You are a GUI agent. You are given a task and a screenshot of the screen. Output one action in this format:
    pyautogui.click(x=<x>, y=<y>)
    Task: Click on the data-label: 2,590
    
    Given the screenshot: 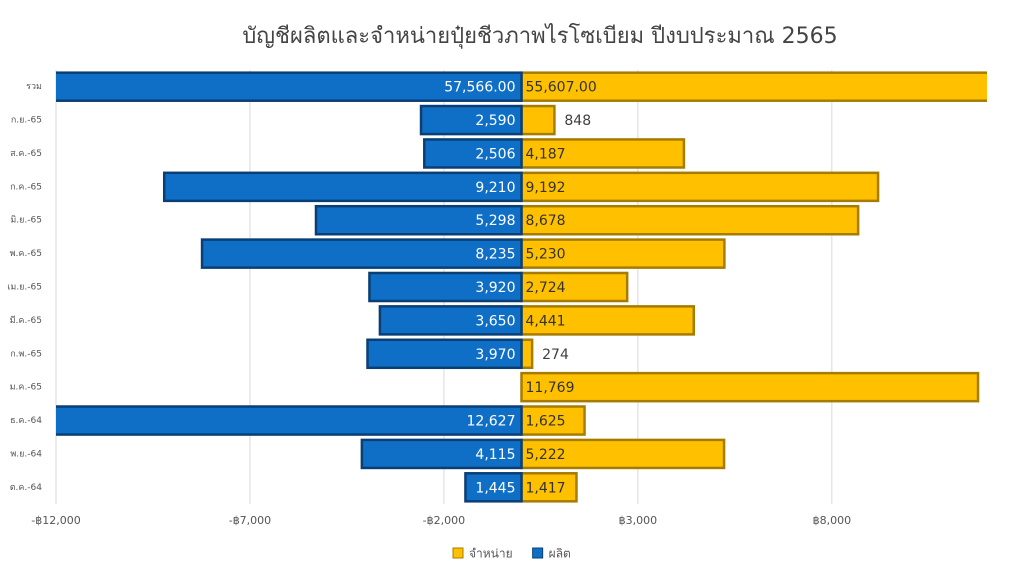 What is the action you would take?
    pyautogui.click(x=495, y=121)
    